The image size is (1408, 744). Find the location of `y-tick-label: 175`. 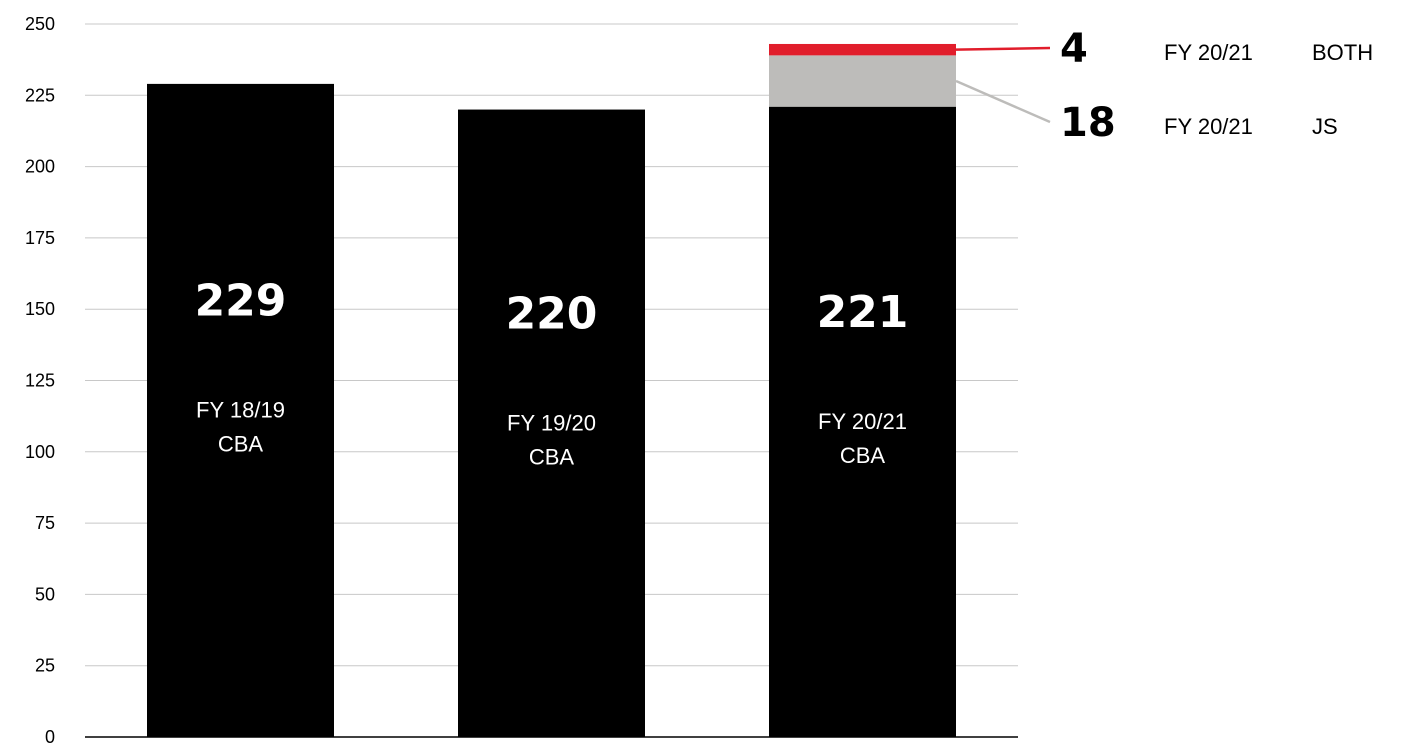

y-tick-label: 175 is located at coordinates (40, 238).